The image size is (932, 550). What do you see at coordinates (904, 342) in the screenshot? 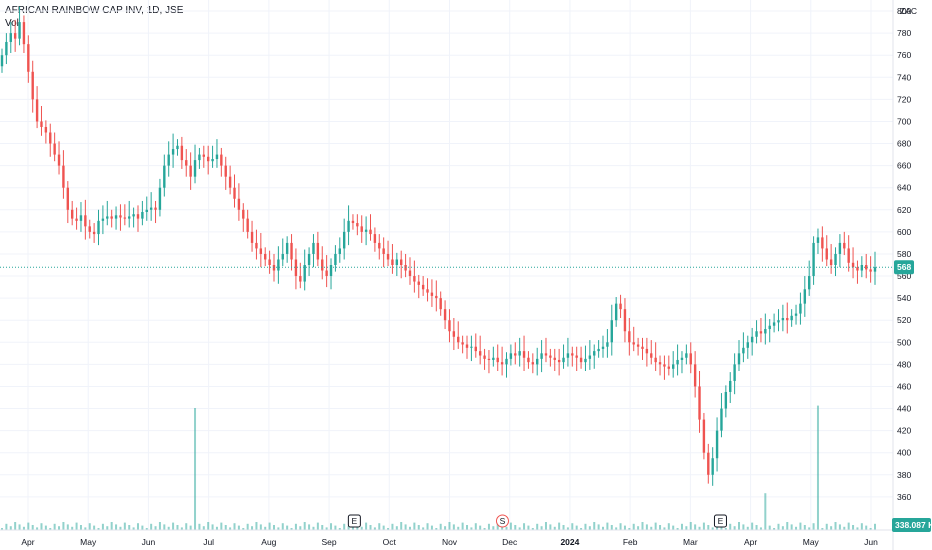
I see `y-tick-label: 500` at bounding box center [904, 342].